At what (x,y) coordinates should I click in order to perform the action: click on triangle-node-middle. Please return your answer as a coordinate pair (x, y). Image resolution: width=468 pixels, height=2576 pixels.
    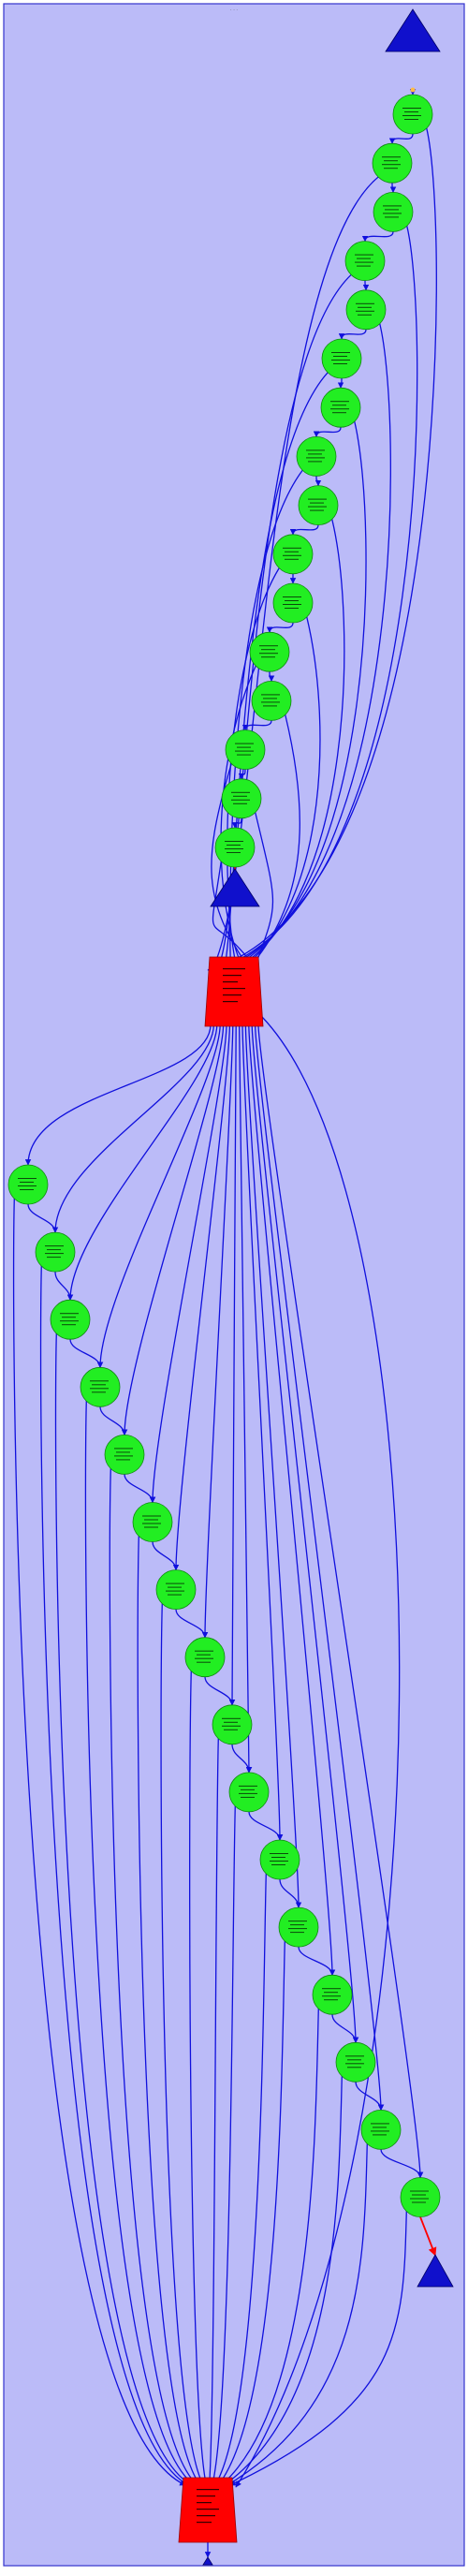
    Looking at the image, I should click on (235, 887).